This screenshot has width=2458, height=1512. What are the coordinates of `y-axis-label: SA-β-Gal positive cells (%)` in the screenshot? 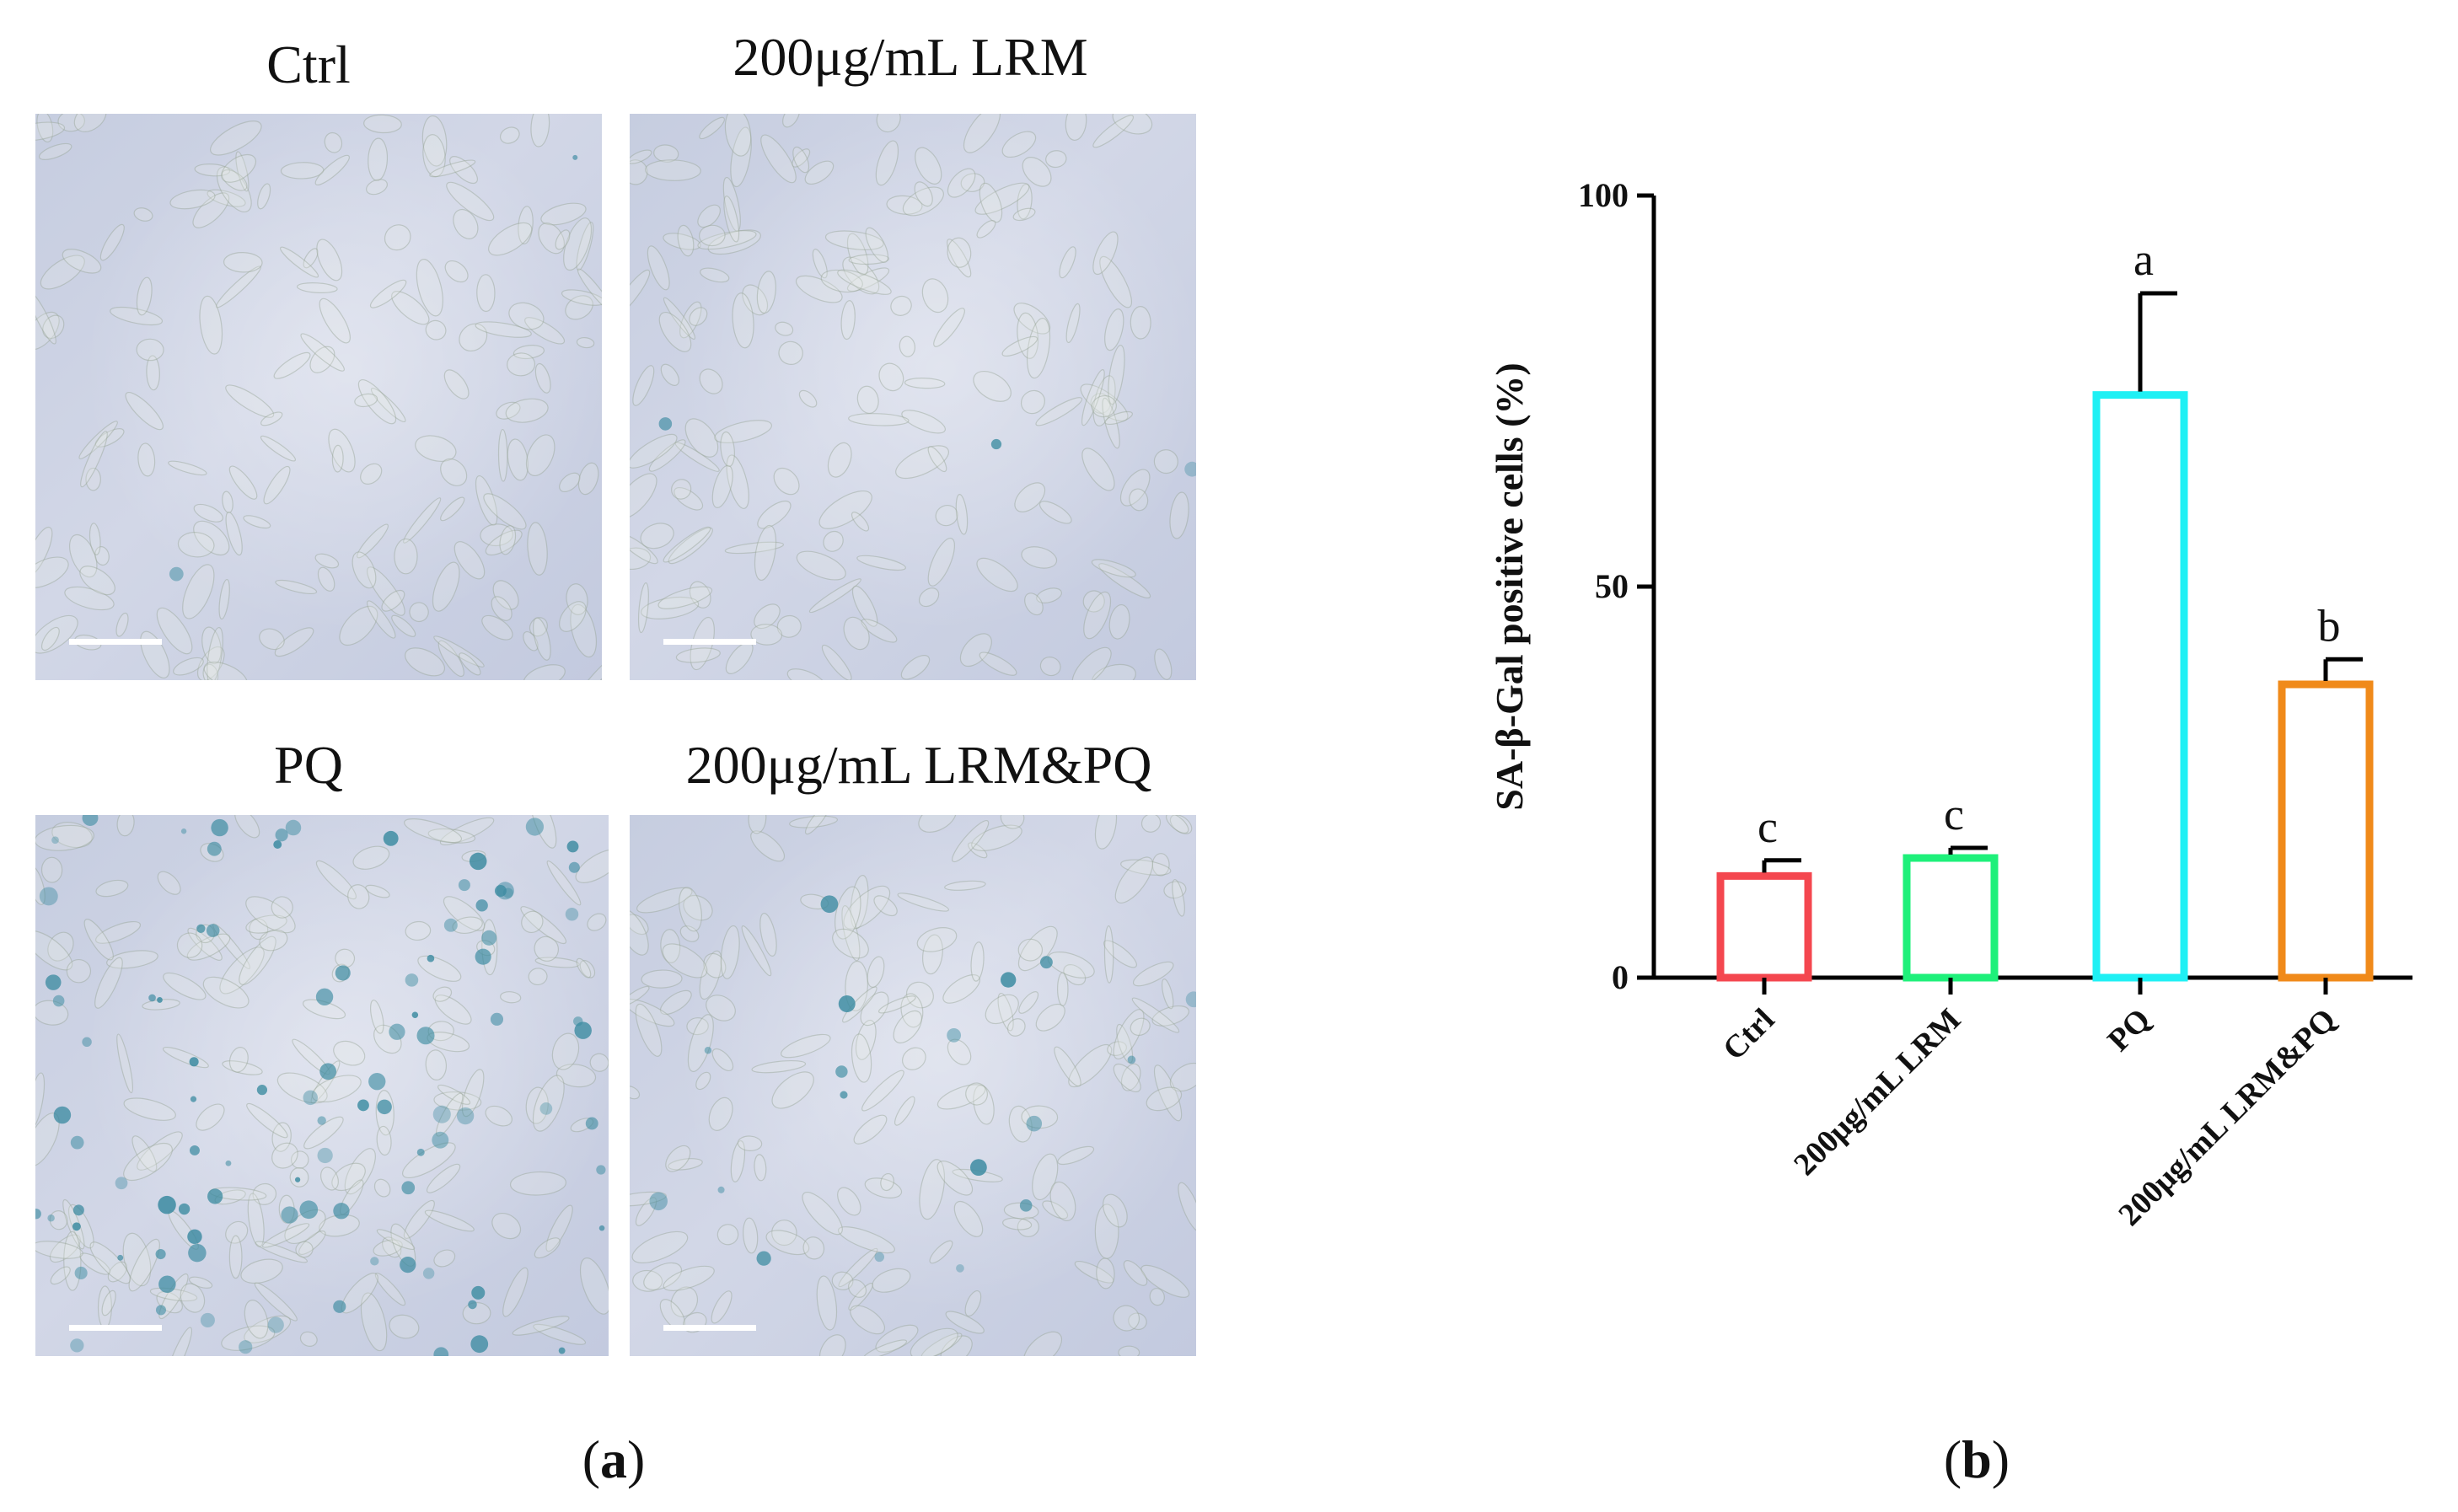 It's located at (1509, 586).